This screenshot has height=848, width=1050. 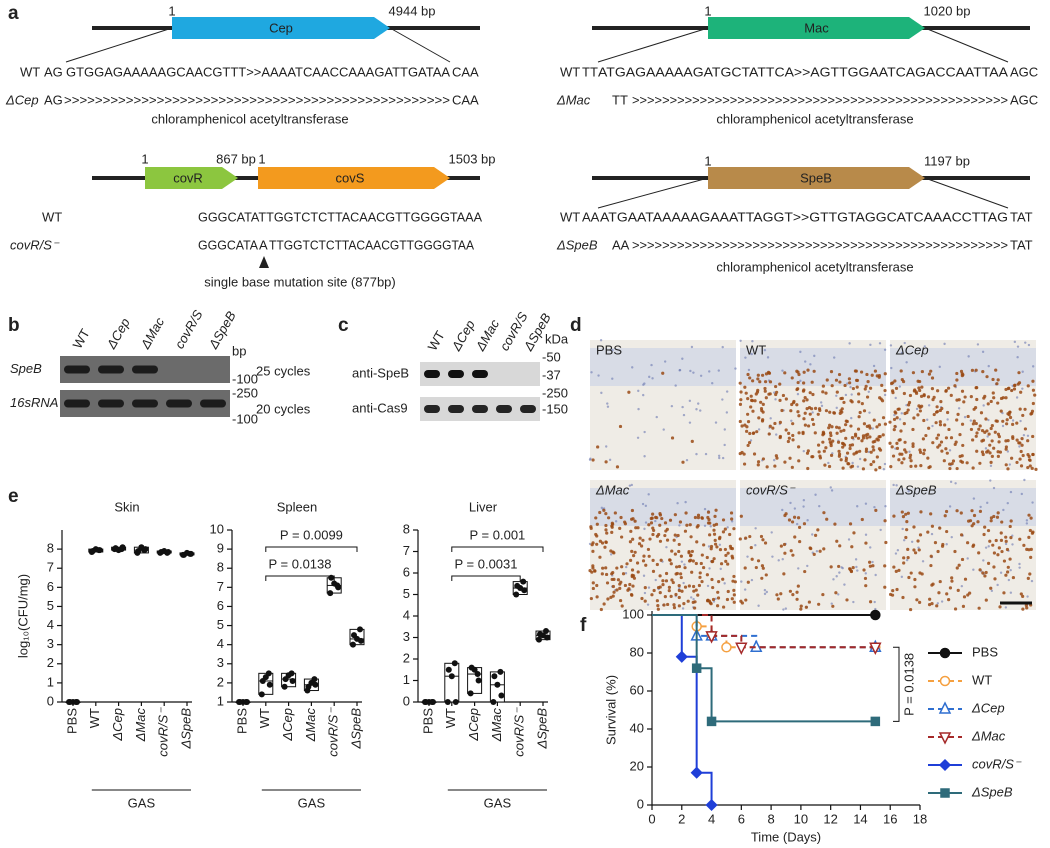 What do you see at coordinates (14, 325) in the screenshot?
I see `panel-letter: b` at bounding box center [14, 325].